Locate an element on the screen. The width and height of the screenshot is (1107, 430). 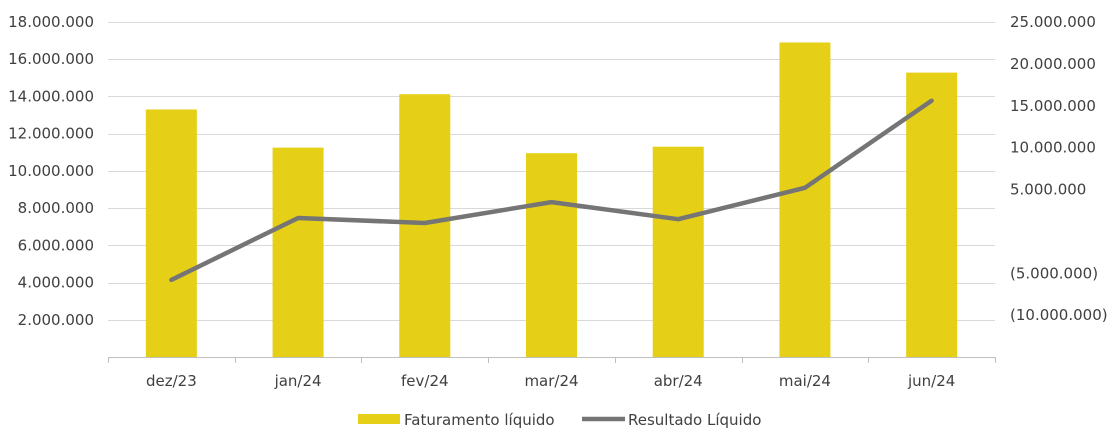
right-tick-label-6: 25.000.000 is located at coordinates (1053, 22).